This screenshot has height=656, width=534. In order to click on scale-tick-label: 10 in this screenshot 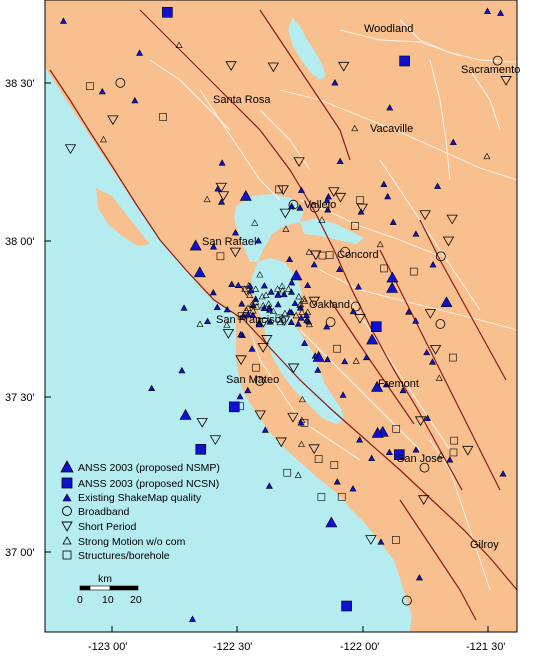, I will do `click(108, 600)`.